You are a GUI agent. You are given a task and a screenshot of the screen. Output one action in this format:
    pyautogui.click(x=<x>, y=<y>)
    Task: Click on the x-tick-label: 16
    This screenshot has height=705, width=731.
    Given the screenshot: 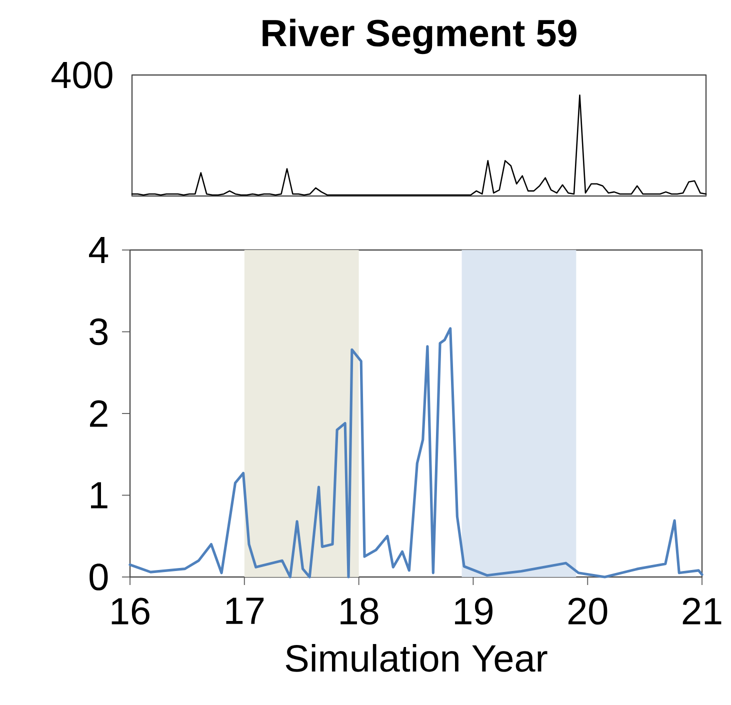 What is the action you would take?
    pyautogui.click(x=131, y=611)
    